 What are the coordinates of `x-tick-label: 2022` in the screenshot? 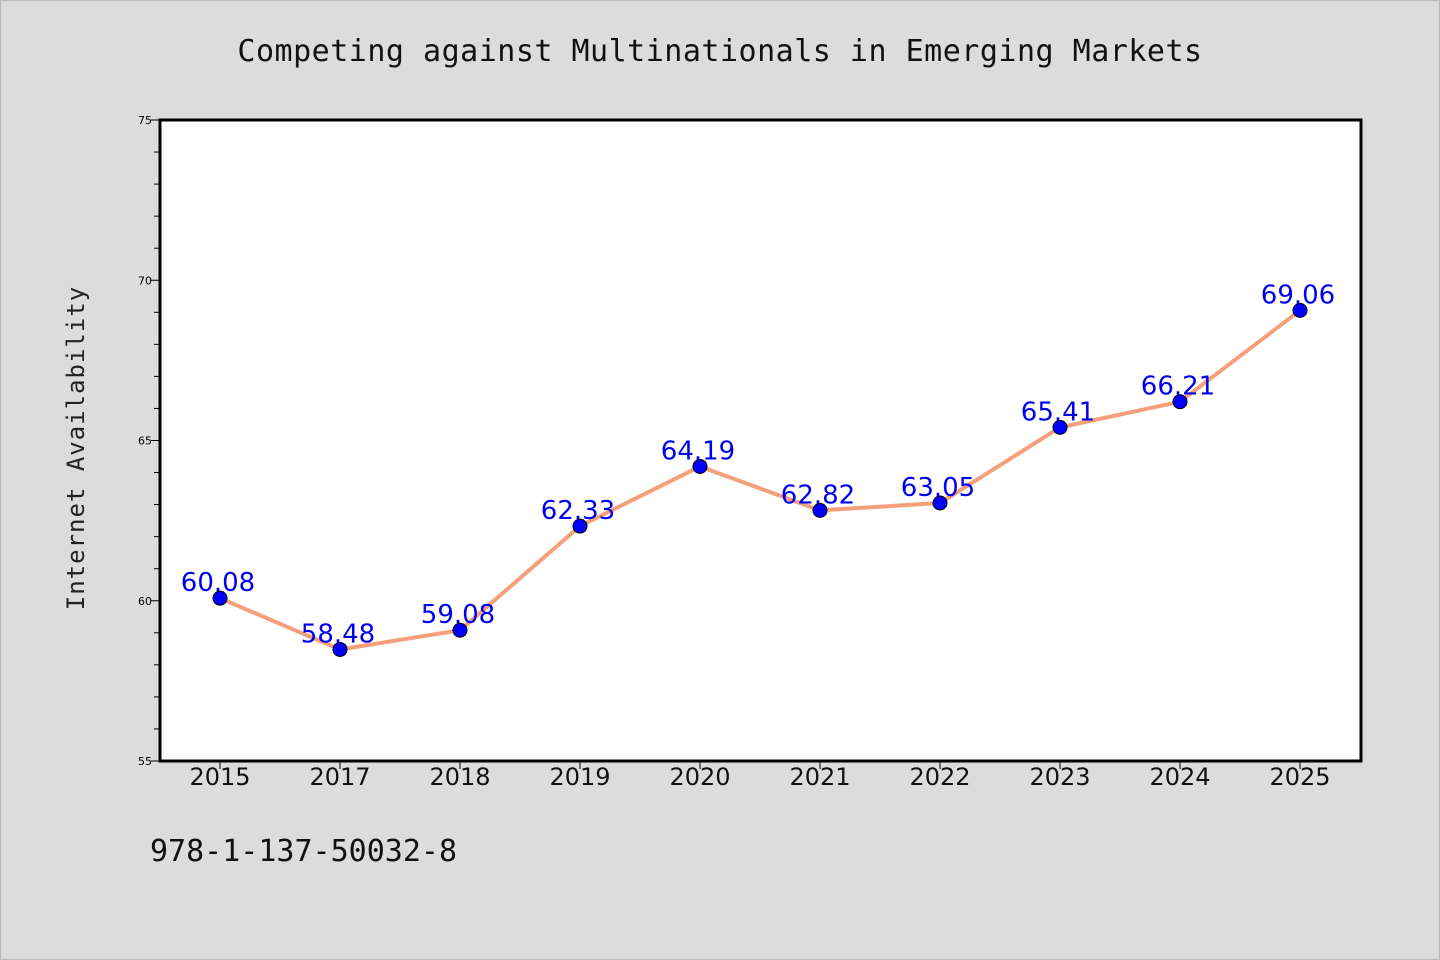 It's located at (939, 777).